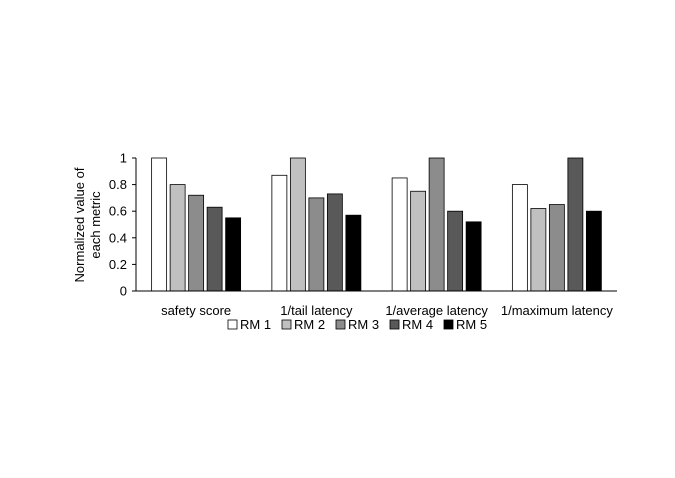 This screenshot has height=478, width=675. What do you see at coordinates (118, 264) in the screenshot?
I see `y-tick-label: 0.2` at bounding box center [118, 264].